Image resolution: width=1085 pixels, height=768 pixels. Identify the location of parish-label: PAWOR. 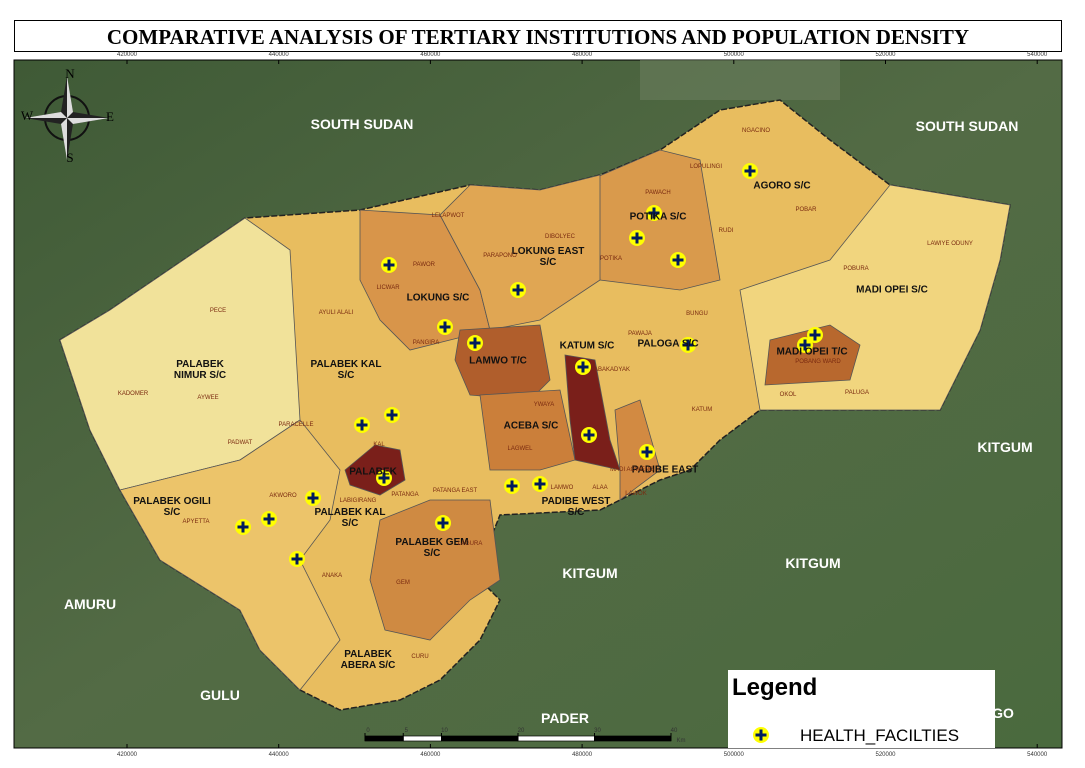
(424, 265).